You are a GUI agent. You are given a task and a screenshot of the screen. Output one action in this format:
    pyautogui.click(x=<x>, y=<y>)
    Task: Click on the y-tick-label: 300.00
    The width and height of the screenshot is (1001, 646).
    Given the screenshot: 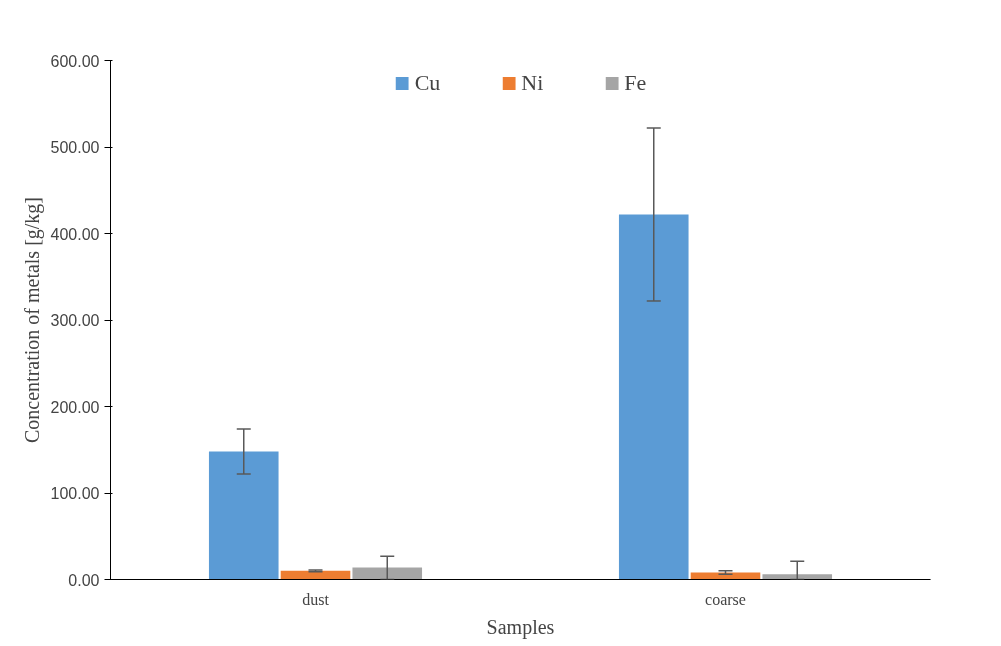 What is the action you would take?
    pyautogui.click(x=75, y=320)
    